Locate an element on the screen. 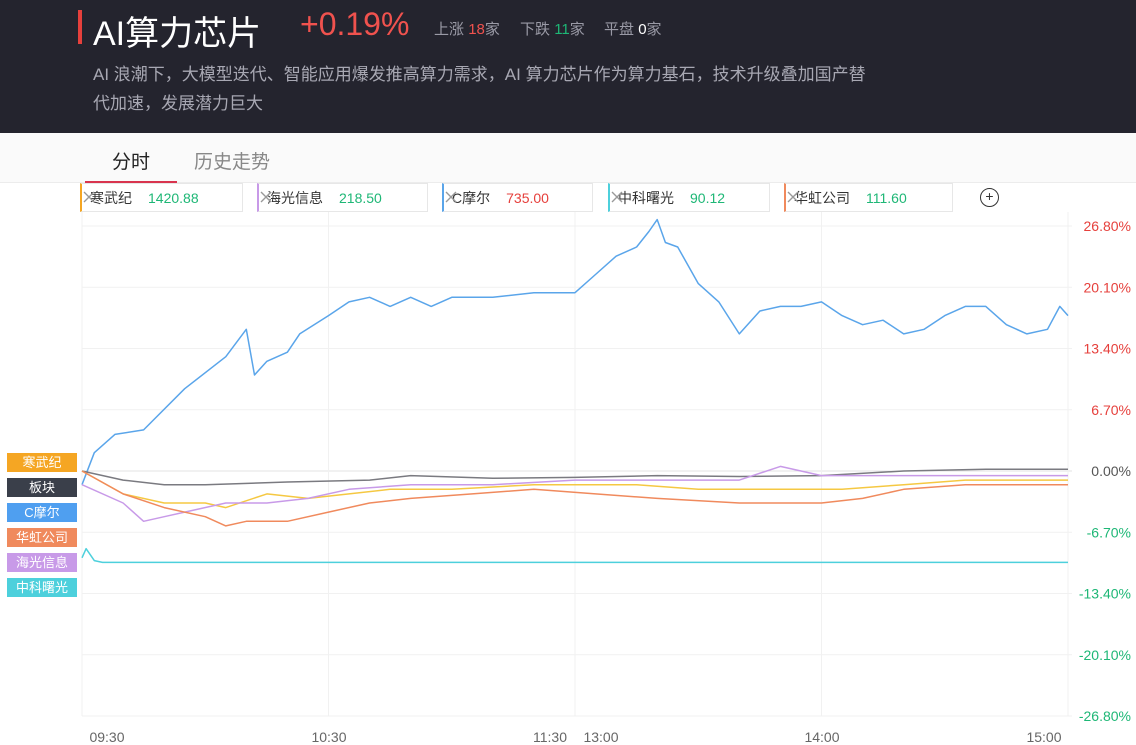 The height and width of the screenshot is (745, 1136). legend-name: 华虹公司 is located at coordinates (822, 197).